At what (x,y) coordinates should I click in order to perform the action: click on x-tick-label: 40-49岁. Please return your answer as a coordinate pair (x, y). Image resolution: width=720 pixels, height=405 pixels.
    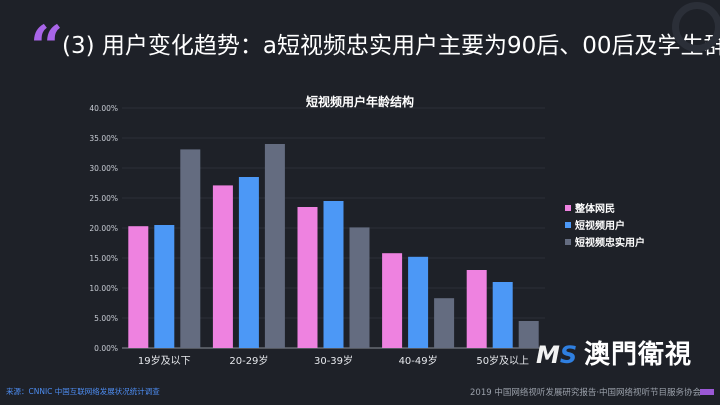
    Looking at the image, I should click on (418, 360).